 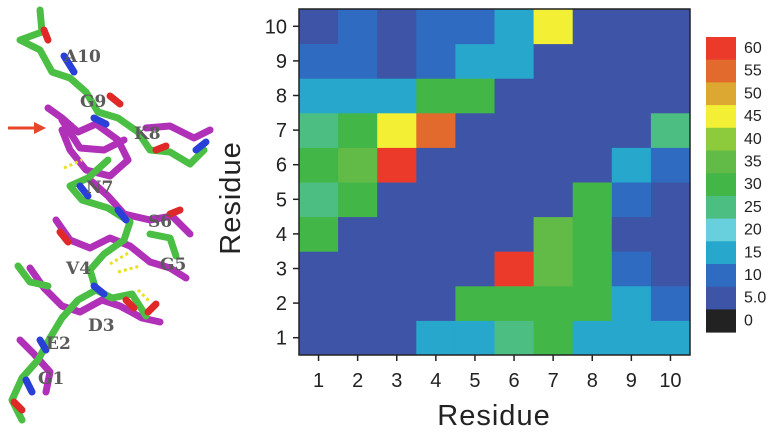 What do you see at coordinates (631, 338) in the screenshot?
I see `heatmap-cell-r1-c9` at bounding box center [631, 338].